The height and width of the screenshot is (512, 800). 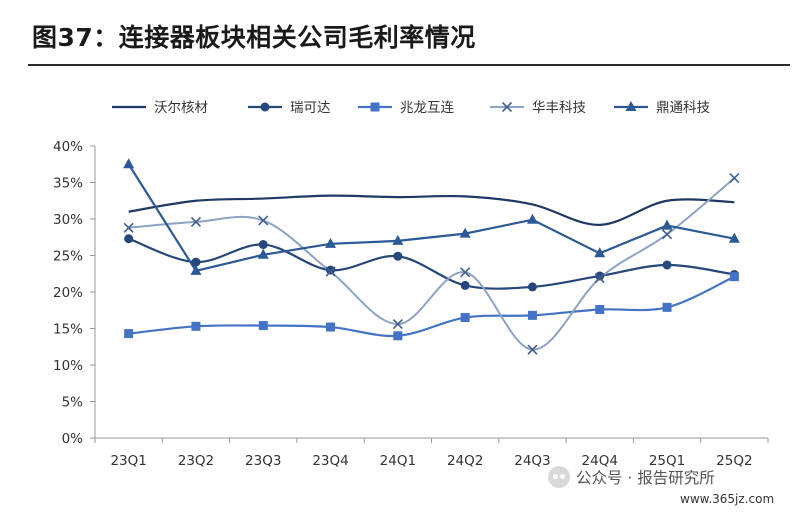 What do you see at coordinates (128, 461) in the screenshot?
I see `x-tick-label: 23Q1` at bounding box center [128, 461].